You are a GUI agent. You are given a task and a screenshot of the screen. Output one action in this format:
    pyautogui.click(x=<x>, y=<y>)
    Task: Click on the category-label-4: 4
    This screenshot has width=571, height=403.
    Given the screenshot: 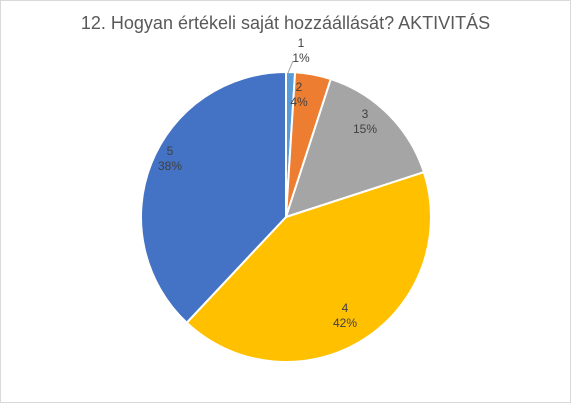 What is the action you would take?
    pyautogui.click(x=345, y=308)
    